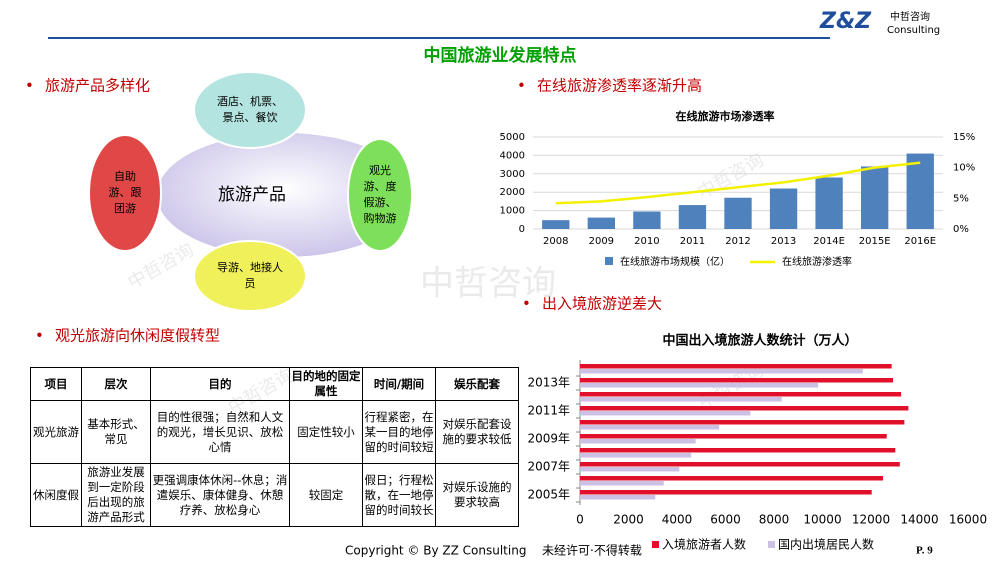 The image size is (1000, 563). Describe the element at coordinates (512, 192) in the screenshot. I see `y-tick-label: 2000` at that location.